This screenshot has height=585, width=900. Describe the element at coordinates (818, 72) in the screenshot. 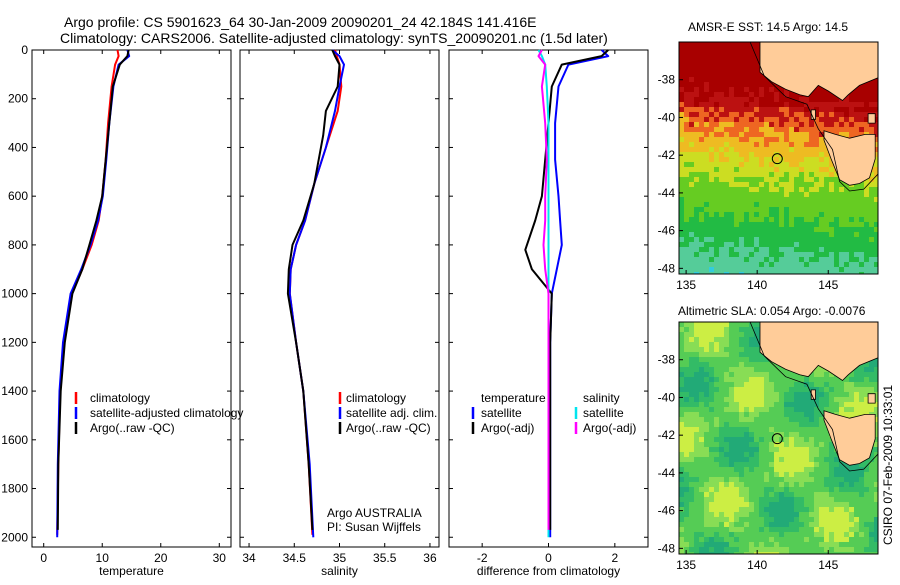

I see `mainland-land` at that location.